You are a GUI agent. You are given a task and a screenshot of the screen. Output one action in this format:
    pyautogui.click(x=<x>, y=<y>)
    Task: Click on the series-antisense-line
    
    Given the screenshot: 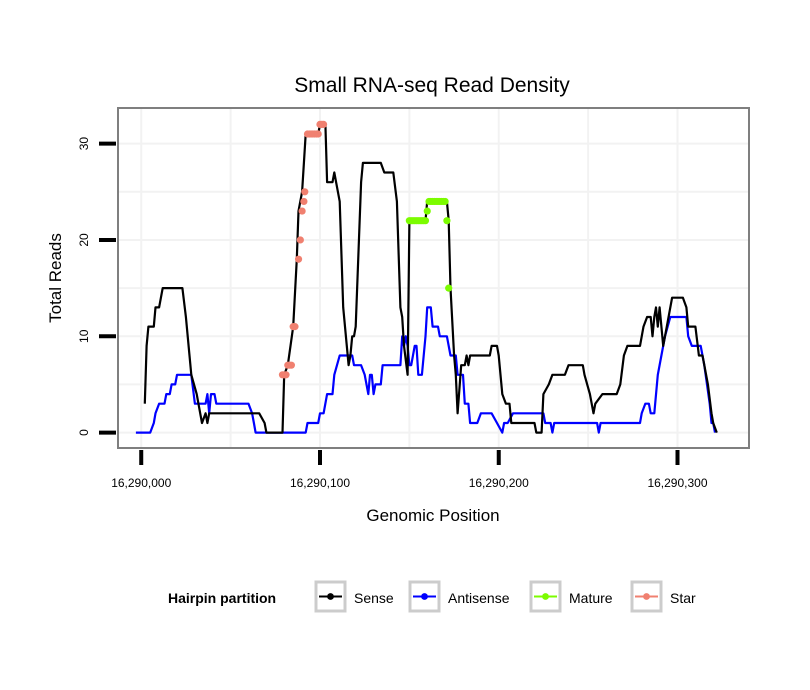 What is the action you would take?
    pyautogui.click(x=426, y=370)
    